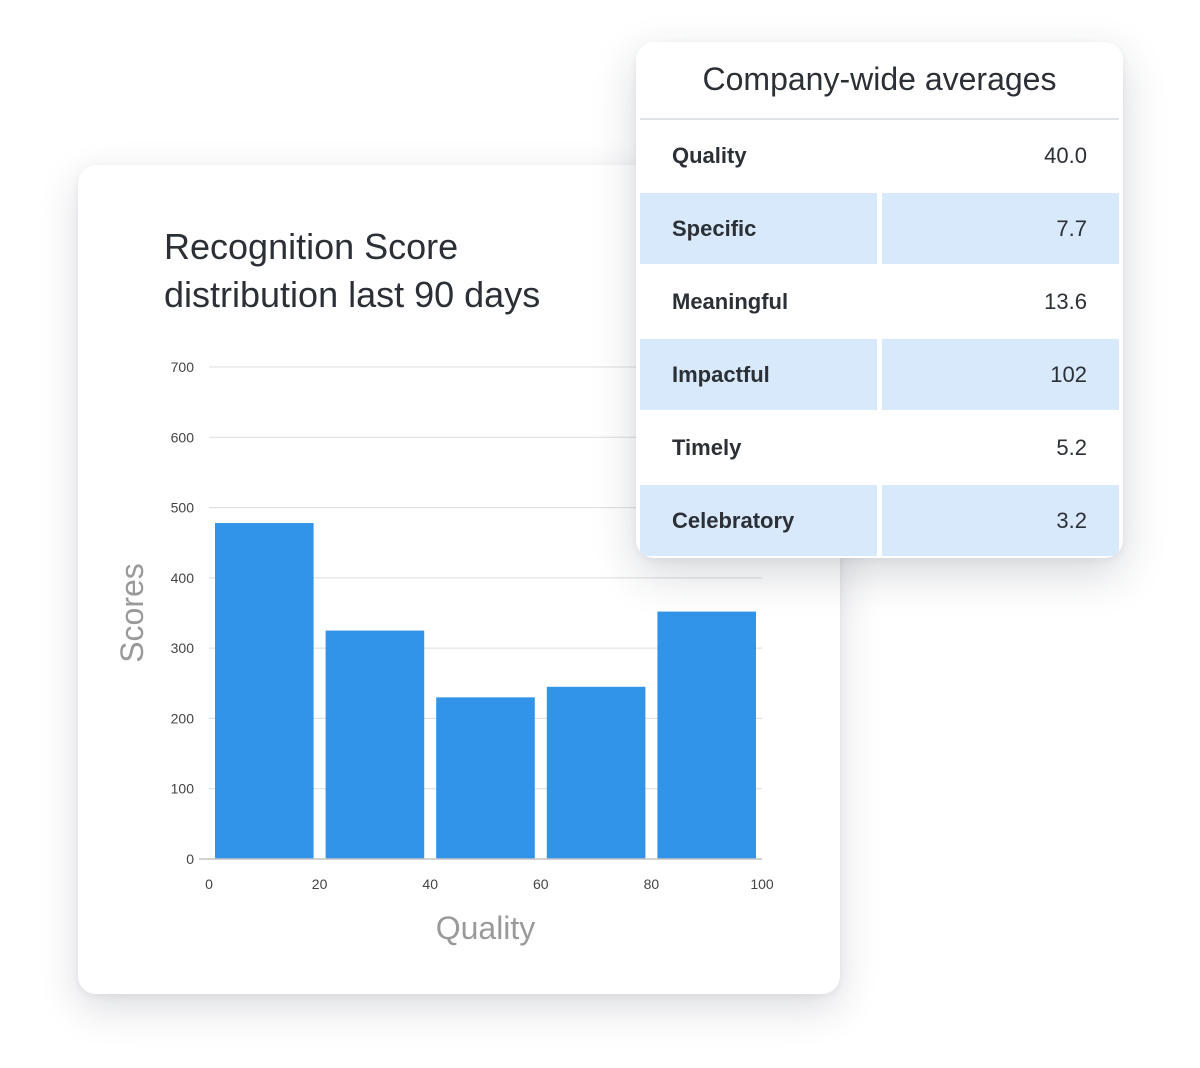 This screenshot has height=1068, width=1200. I want to click on y-tick-label: 400, so click(183, 578).